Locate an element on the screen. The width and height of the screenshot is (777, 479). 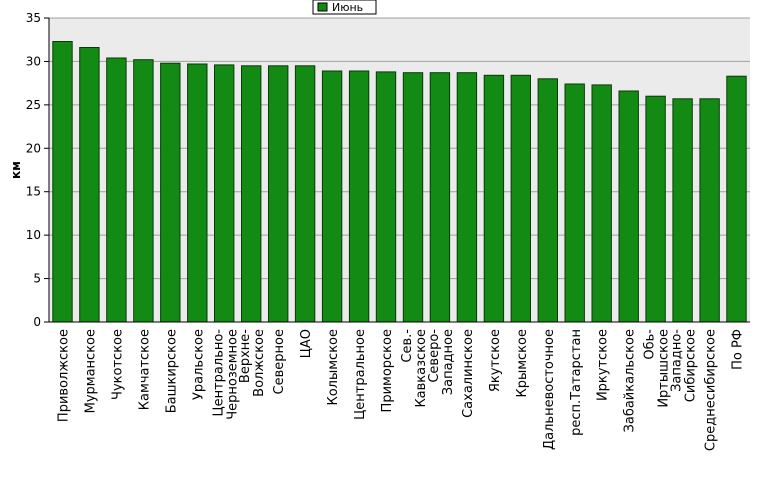
y-tick-labels: 0 5 10 15 20 25 30 35 is located at coordinates (33, 170).